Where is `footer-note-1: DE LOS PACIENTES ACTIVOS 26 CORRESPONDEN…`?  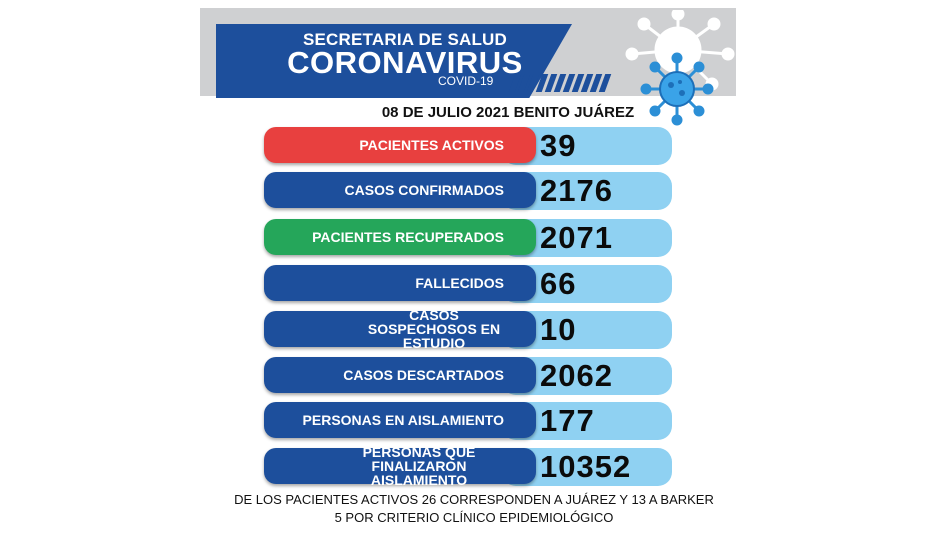
footer-note-1: DE LOS PACIENTES ACTIVOS 26 CORRESPONDEN… is located at coordinates (474, 499).